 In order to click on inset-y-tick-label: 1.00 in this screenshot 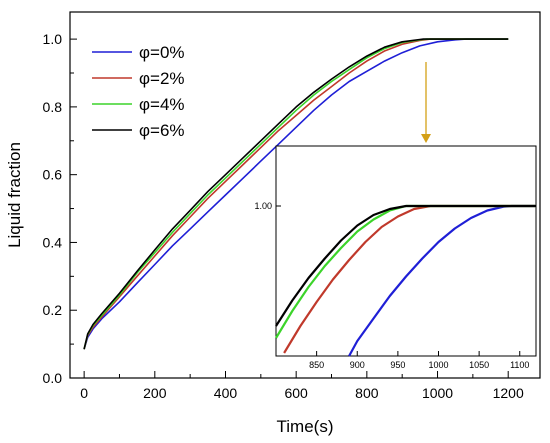, I will do `click(263, 206)`.